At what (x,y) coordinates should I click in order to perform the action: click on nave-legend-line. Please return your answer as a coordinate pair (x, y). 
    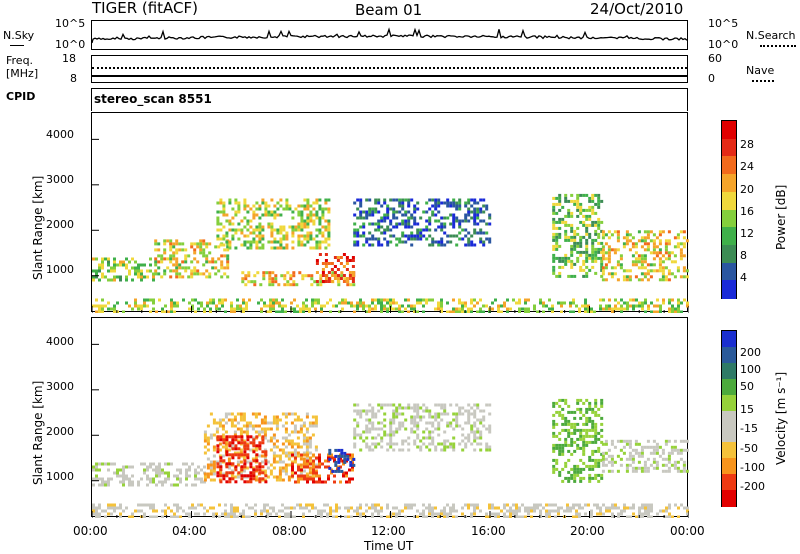
    Looking at the image, I should click on (763, 81).